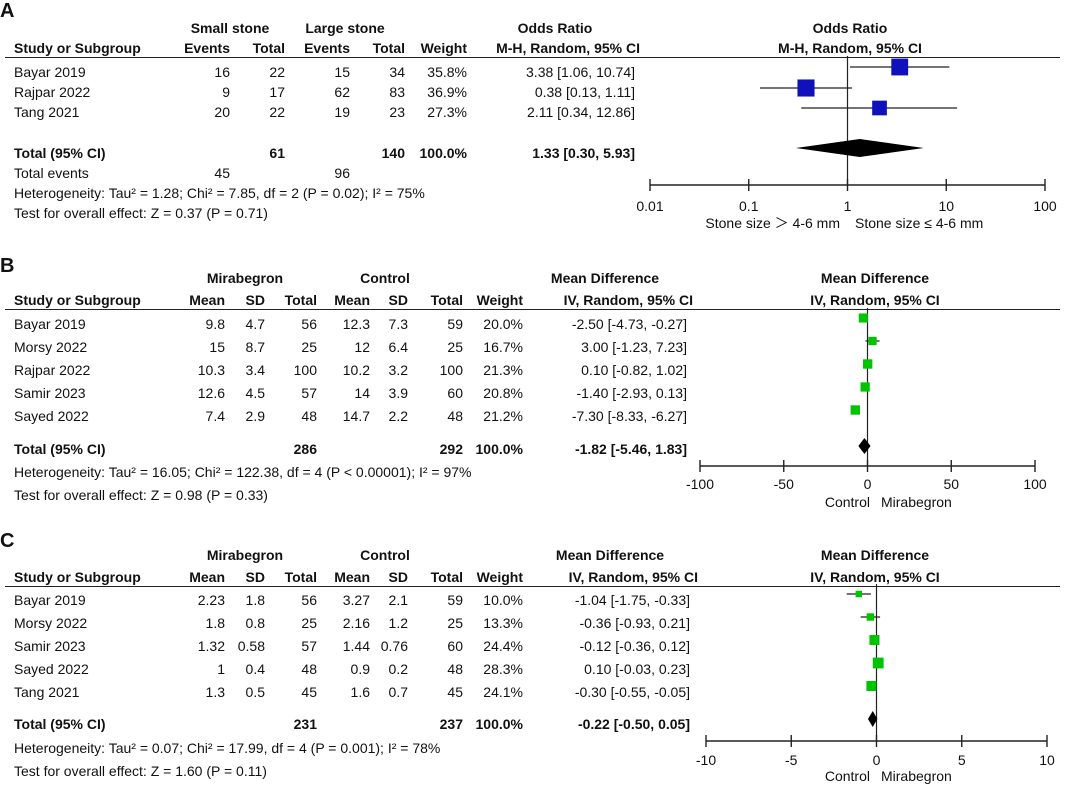 This screenshot has height=787, width=1065. Describe the element at coordinates (503, 347) in the screenshot. I see `weight: 16.7%` at that location.